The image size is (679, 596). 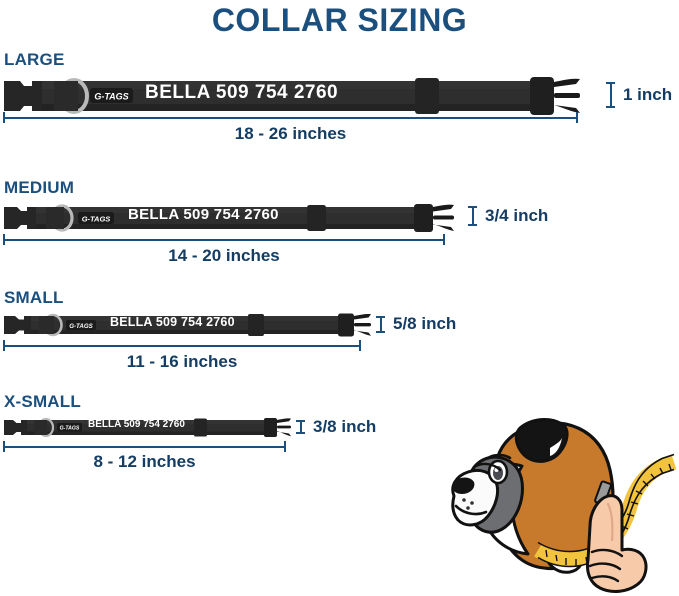 I want to click on length-dimension-line-medium, so click(x=224, y=239).